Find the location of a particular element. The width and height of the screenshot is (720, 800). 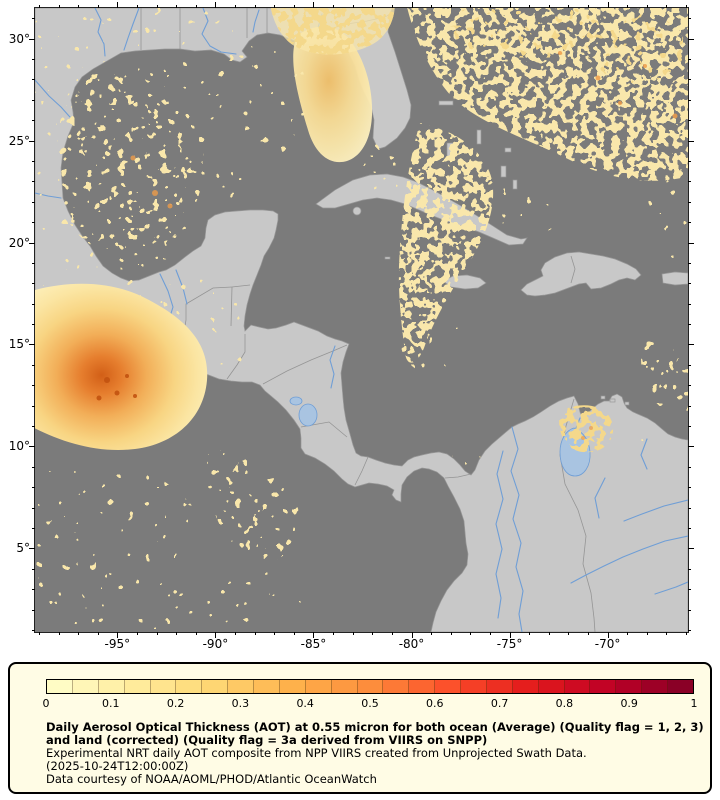

colorbar-labels: 0 0.1 0.2 0.3 0.4 0.5 0.6 0.7 0.8 0.9 1 is located at coordinates (370, 704).